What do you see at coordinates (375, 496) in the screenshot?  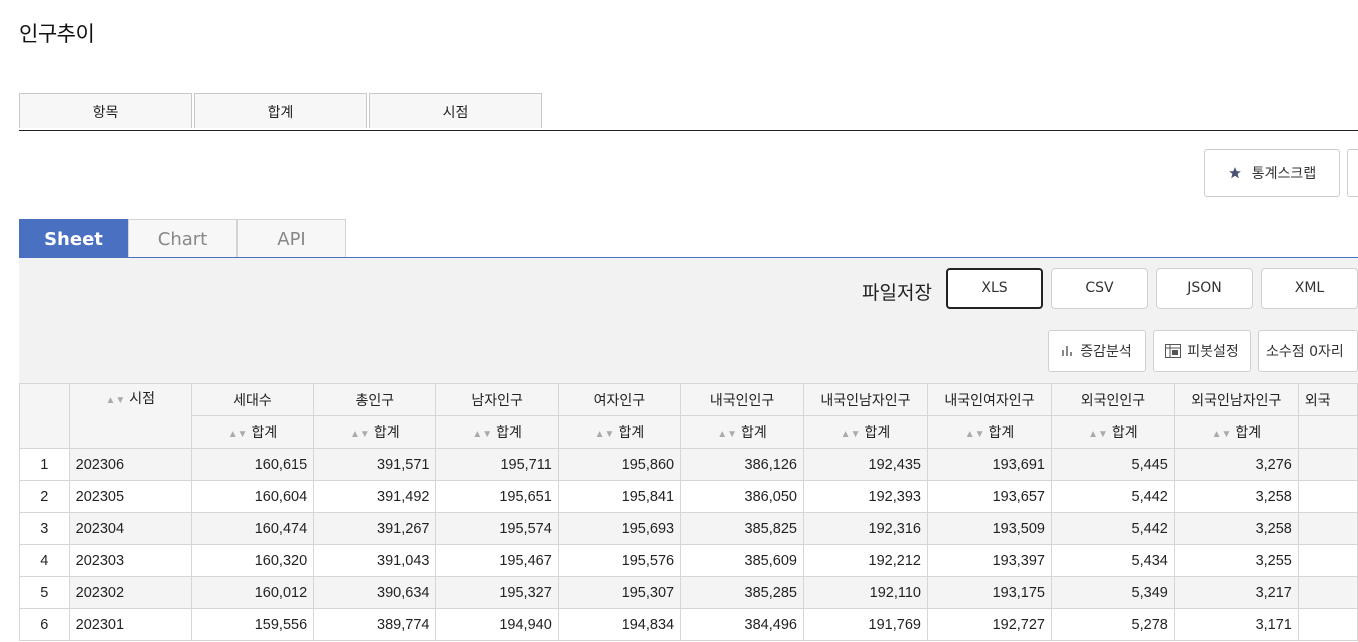 I see `value-cell: 391,492` at bounding box center [375, 496].